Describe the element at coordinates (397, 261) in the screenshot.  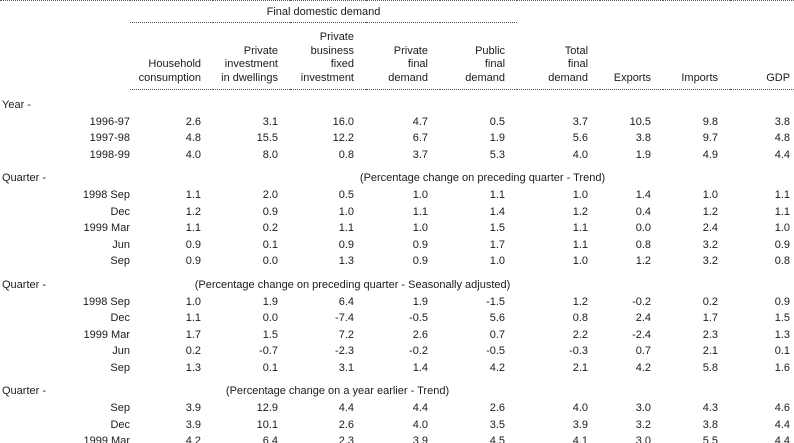
I see `table-row: Sep 0.9 0.0 1.3 0.9 1.0 1.0 1.2 3.2 0.8` at that location.